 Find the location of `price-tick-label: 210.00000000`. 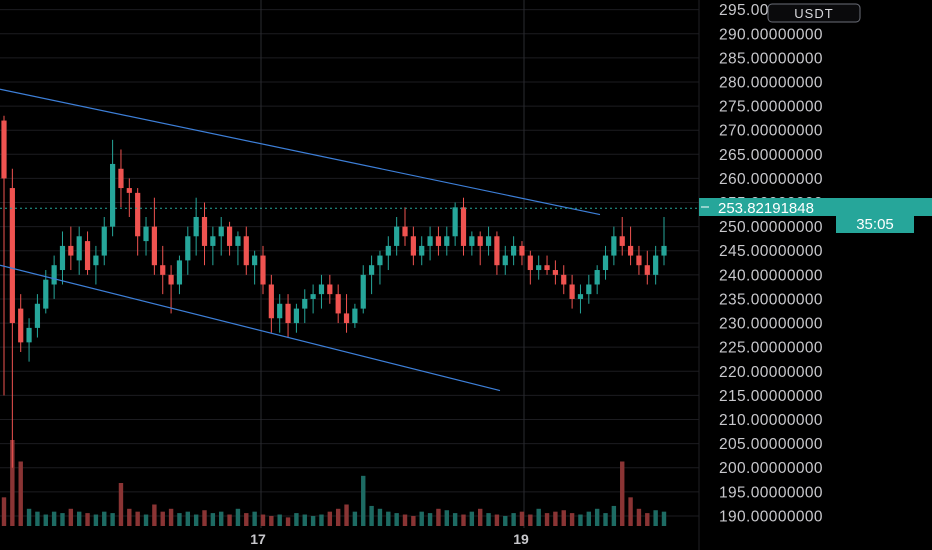

price-tick-label: 210.00000000 is located at coordinates (771, 420).